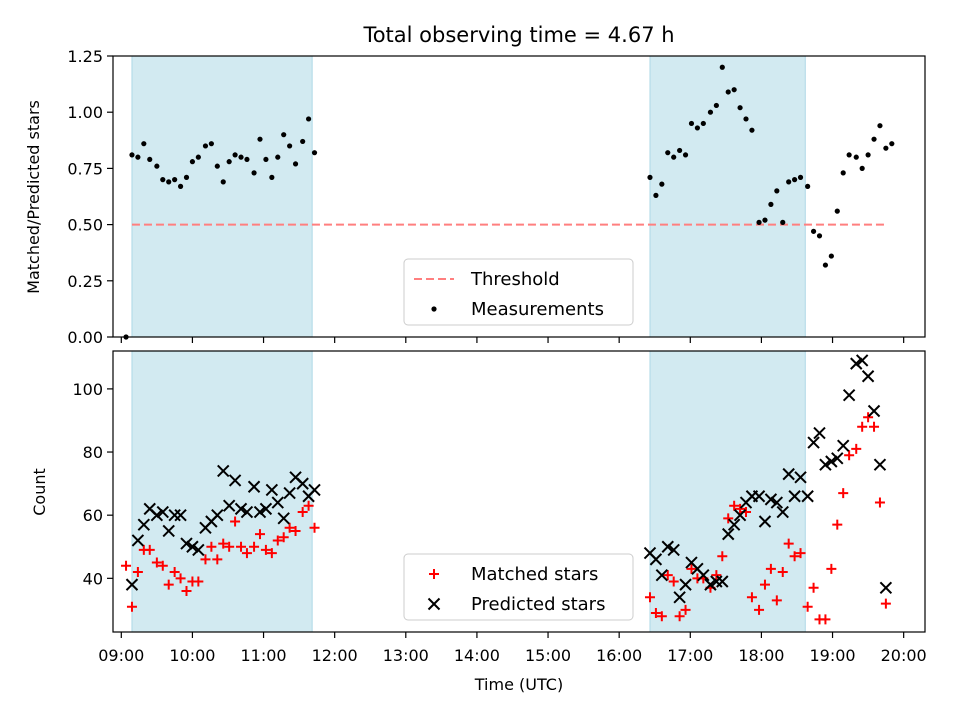  What do you see at coordinates (85, 56) in the screenshot?
I see `y-tick-label: 1.25` at bounding box center [85, 56].